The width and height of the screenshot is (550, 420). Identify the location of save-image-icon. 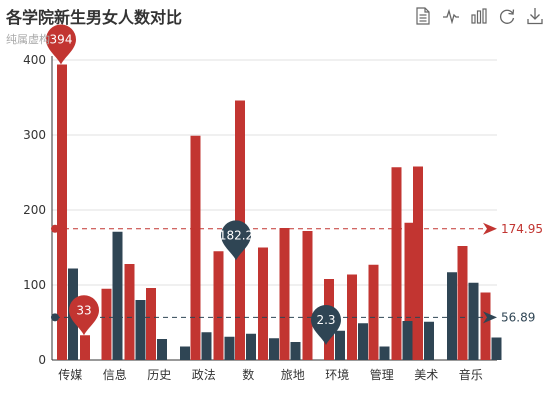
(535, 16).